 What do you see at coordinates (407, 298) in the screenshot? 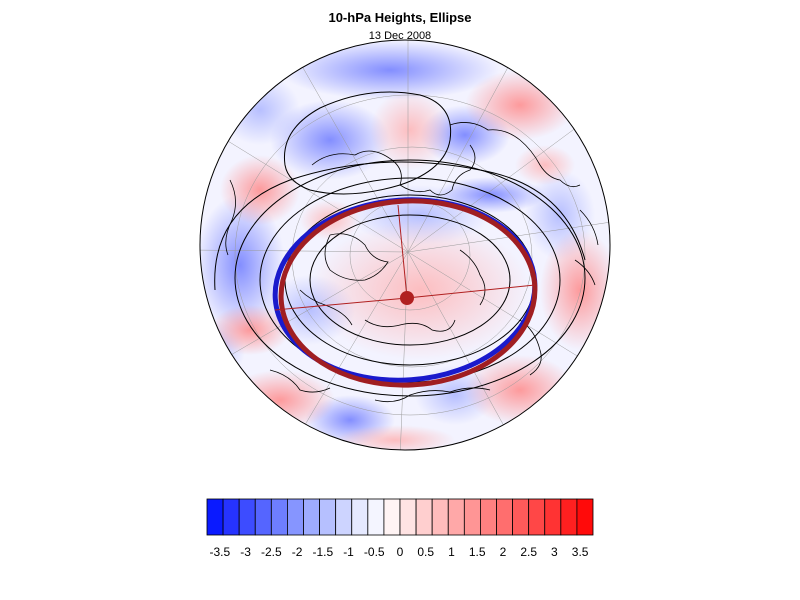
I see `ellipse-center-marker` at bounding box center [407, 298].